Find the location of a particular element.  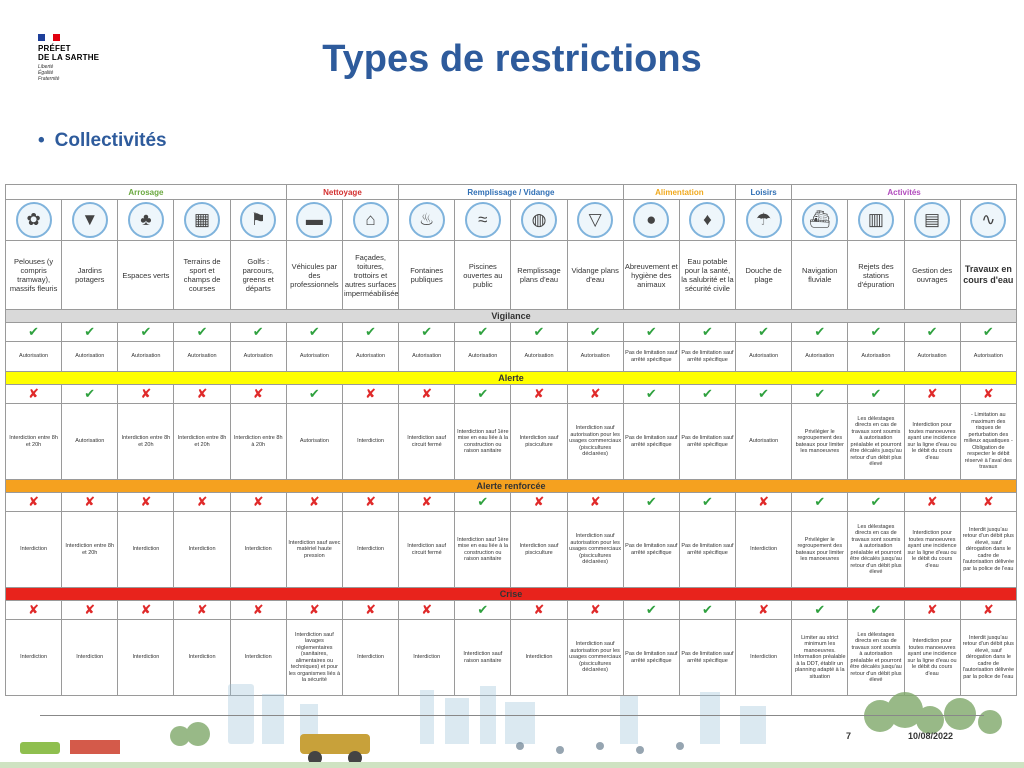

river-icon: ∿ is located at coordinates (988, 220).